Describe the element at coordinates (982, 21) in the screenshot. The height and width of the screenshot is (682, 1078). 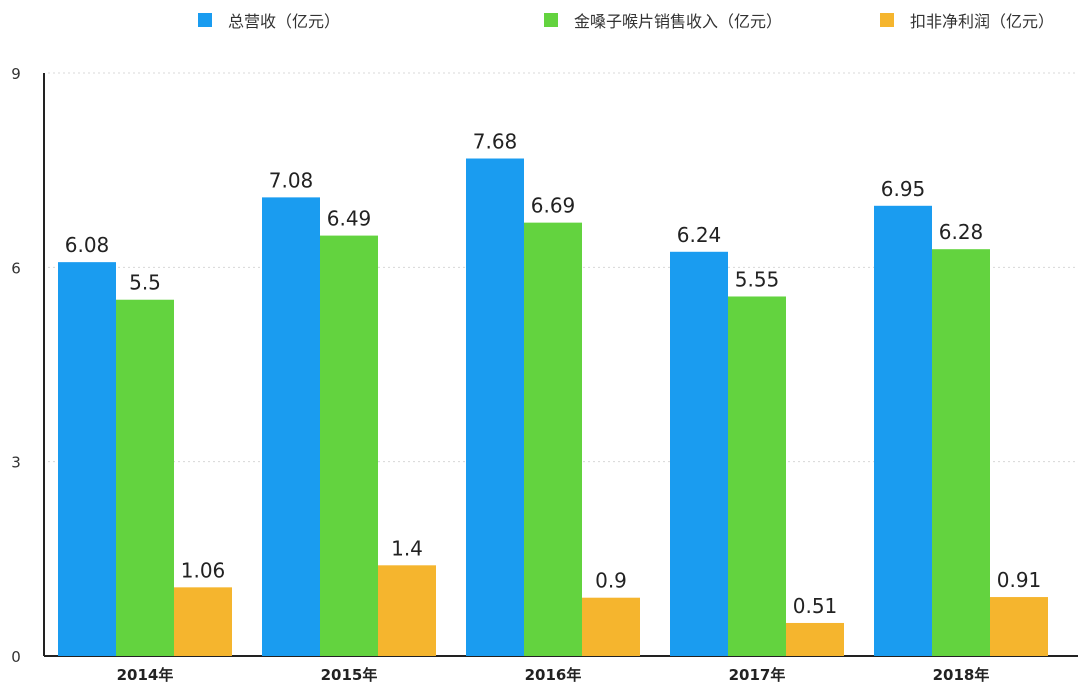
I see `legend-label: 扣非净利润（亿元）` at that location.